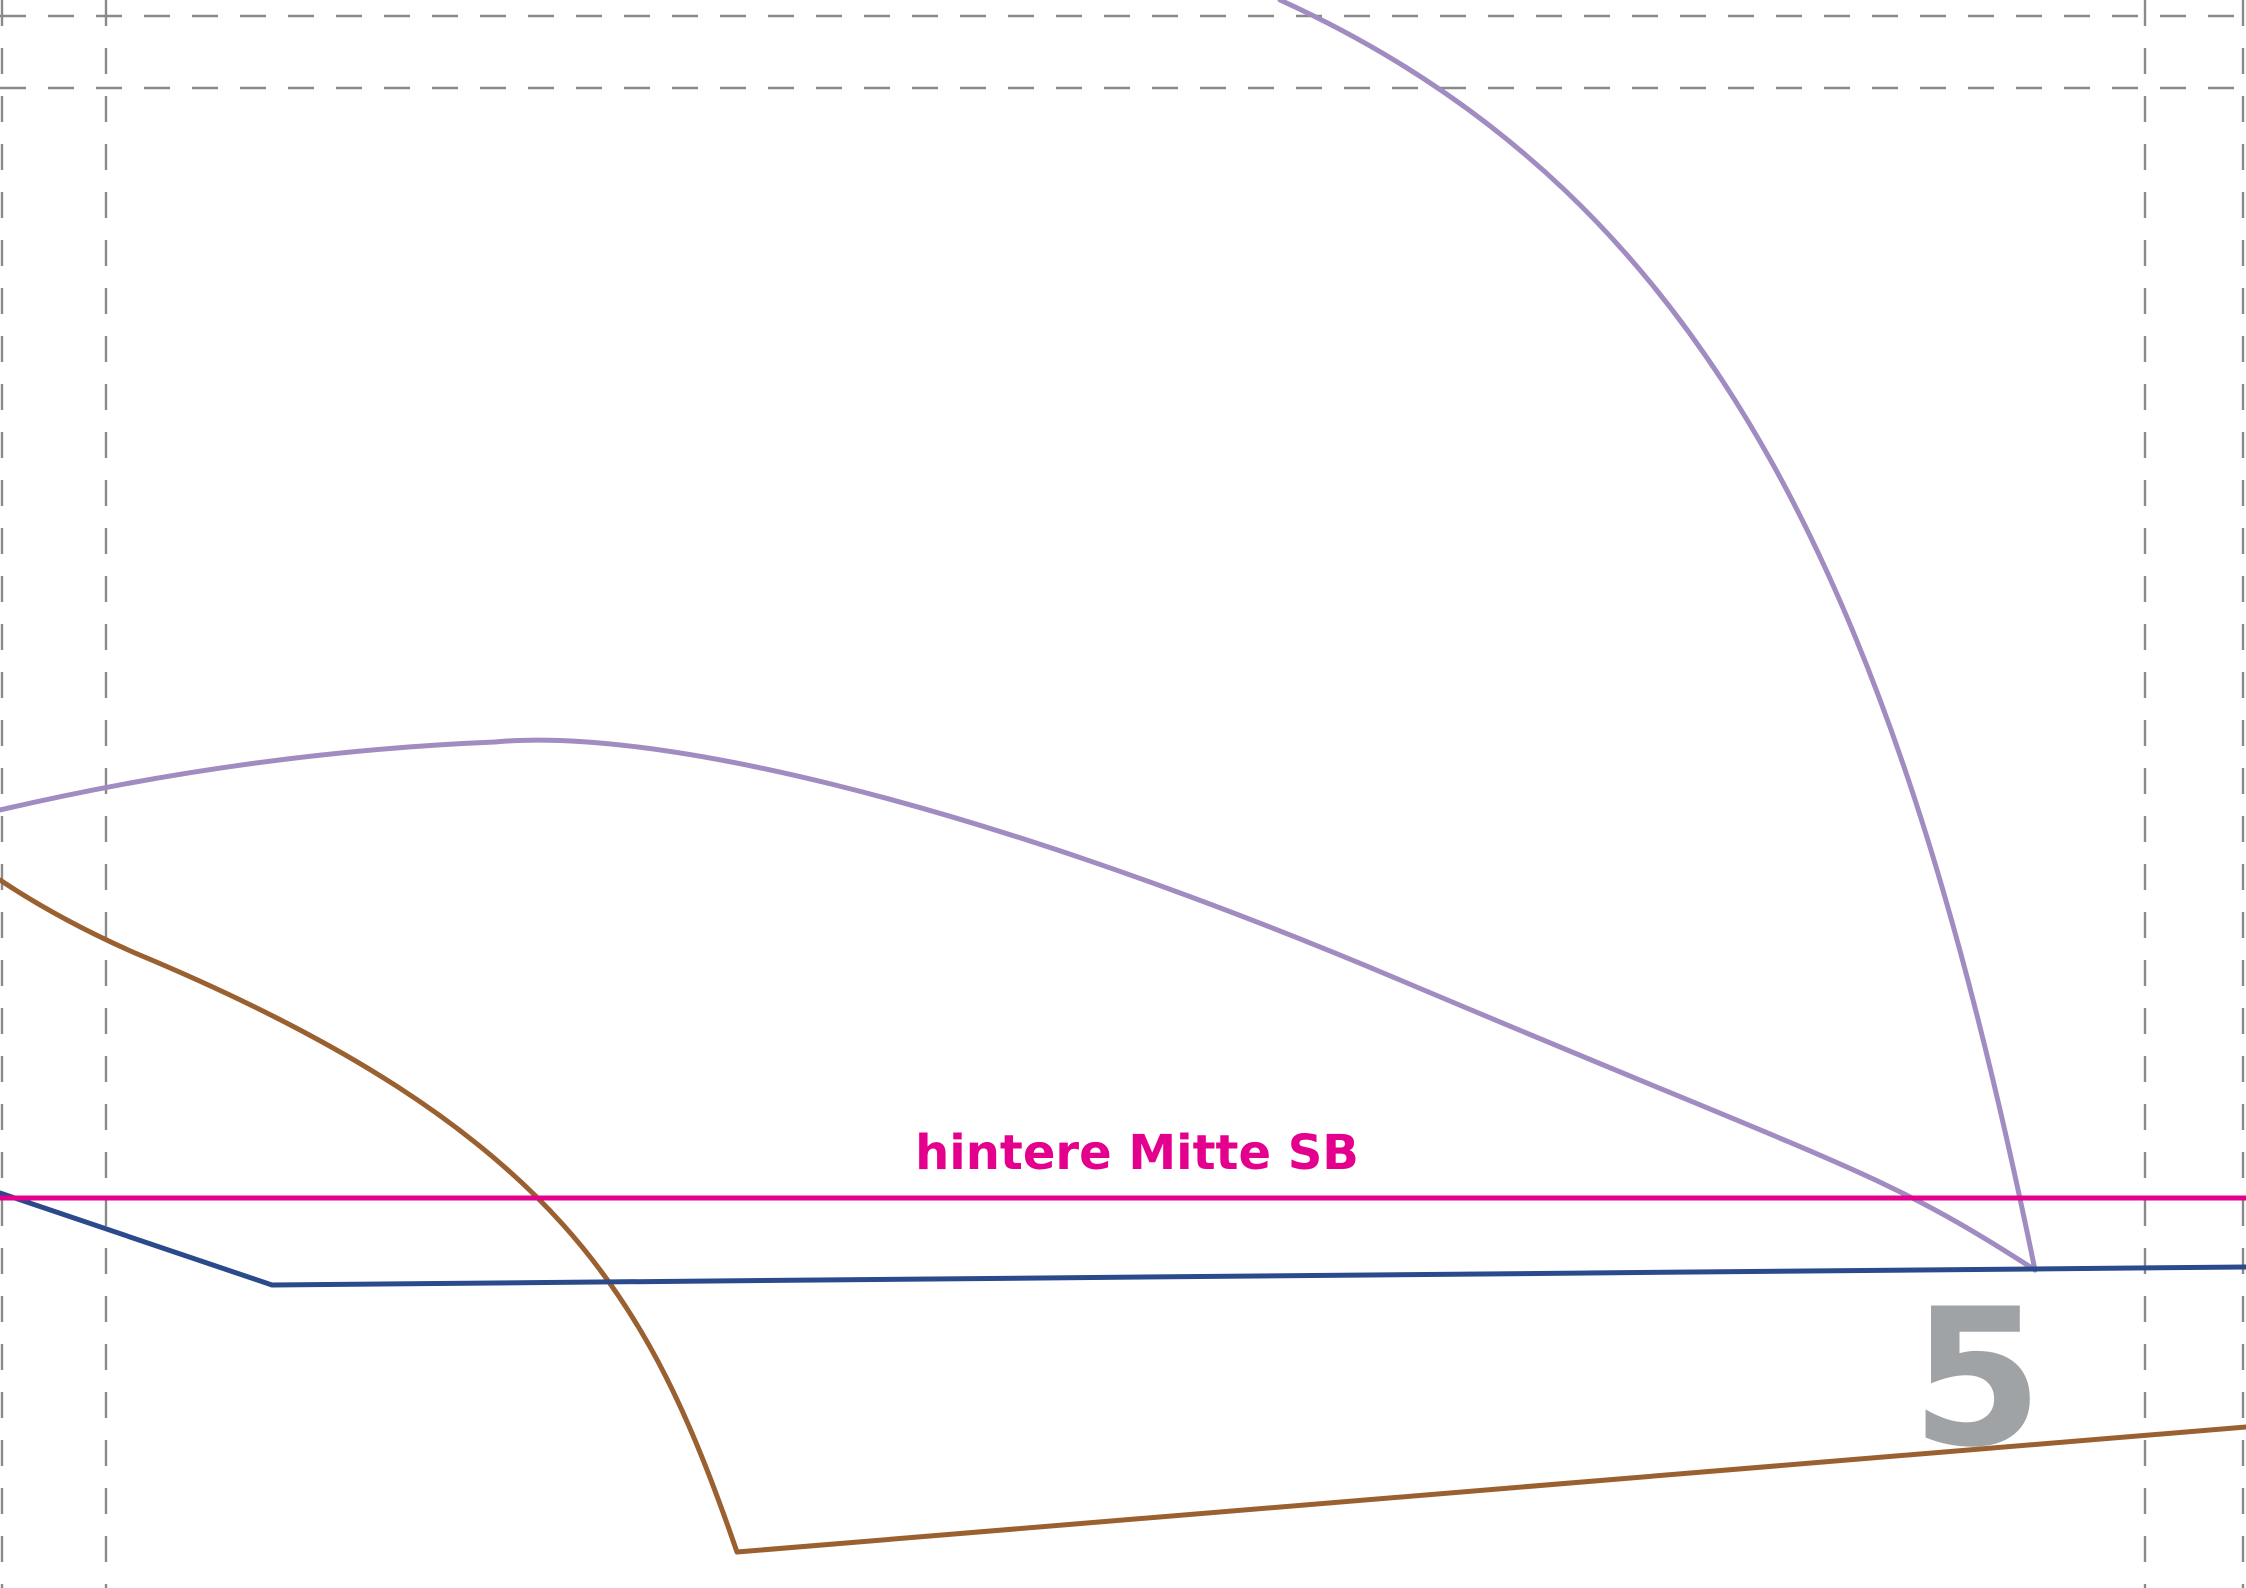 The width and height of the screenshot is (2246, 1588). Describe the element at coordinates (1977, 1378) in the screenshot. I see `page-number: 5` at that location.